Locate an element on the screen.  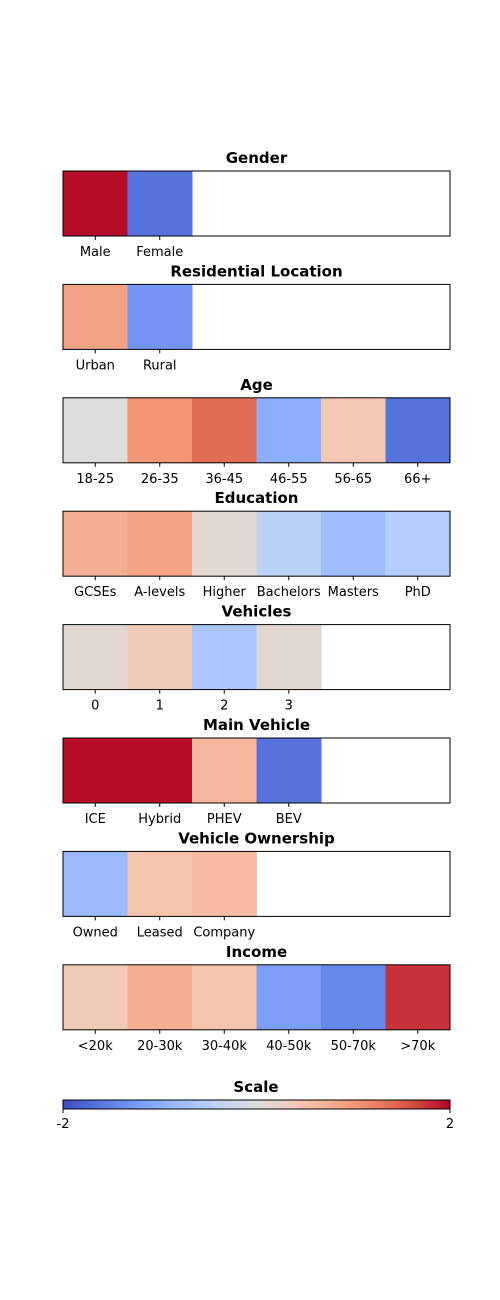
panel-title: Residential Location is located at coordinates (256, 271).